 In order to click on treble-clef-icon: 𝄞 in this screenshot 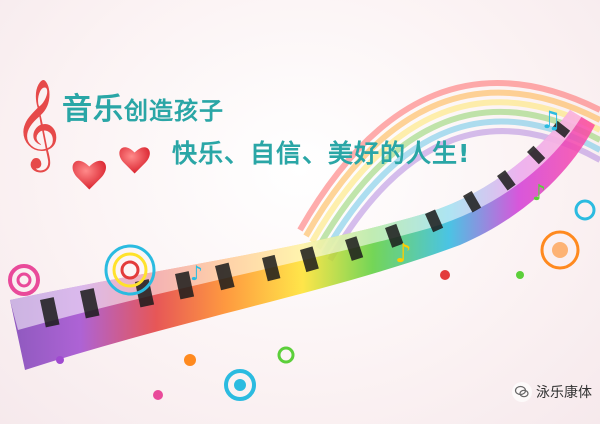, I will do `click(37, 126)`.